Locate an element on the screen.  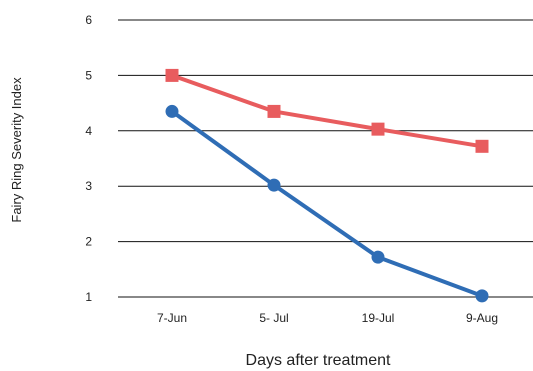
x-tick-label: 5- Jul is located at coordinates (273, 318).